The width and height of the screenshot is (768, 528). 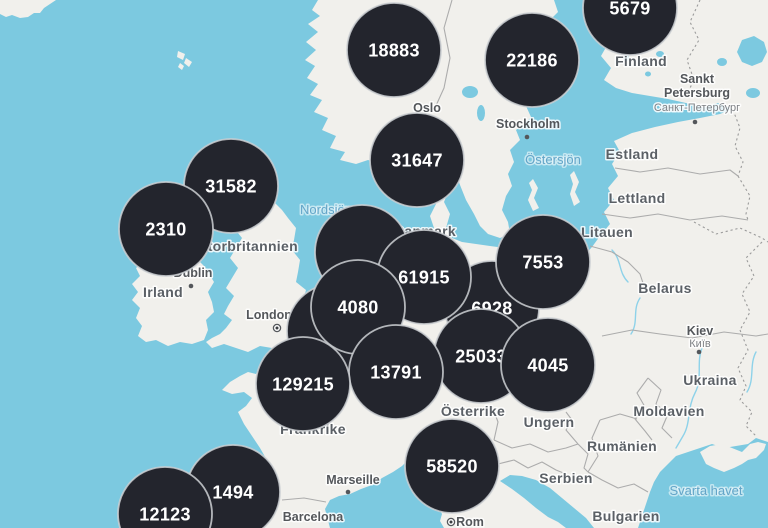 I want to click on cluster-count: 58520, so click(x=452, y=466).